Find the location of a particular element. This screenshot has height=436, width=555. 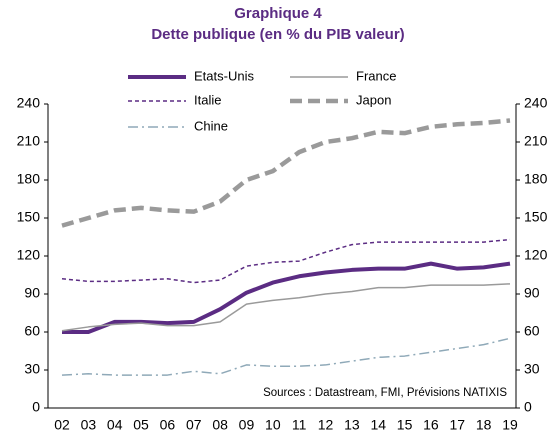

y-tick-label: 60 is located at coordinates (32, 331).